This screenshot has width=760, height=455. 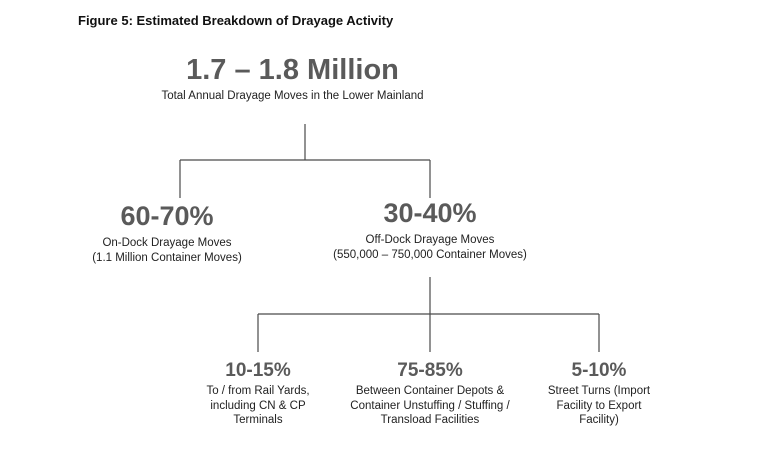 I want to click on rail-yards-line-2: including CN & CP, so click(x=258, y=405).